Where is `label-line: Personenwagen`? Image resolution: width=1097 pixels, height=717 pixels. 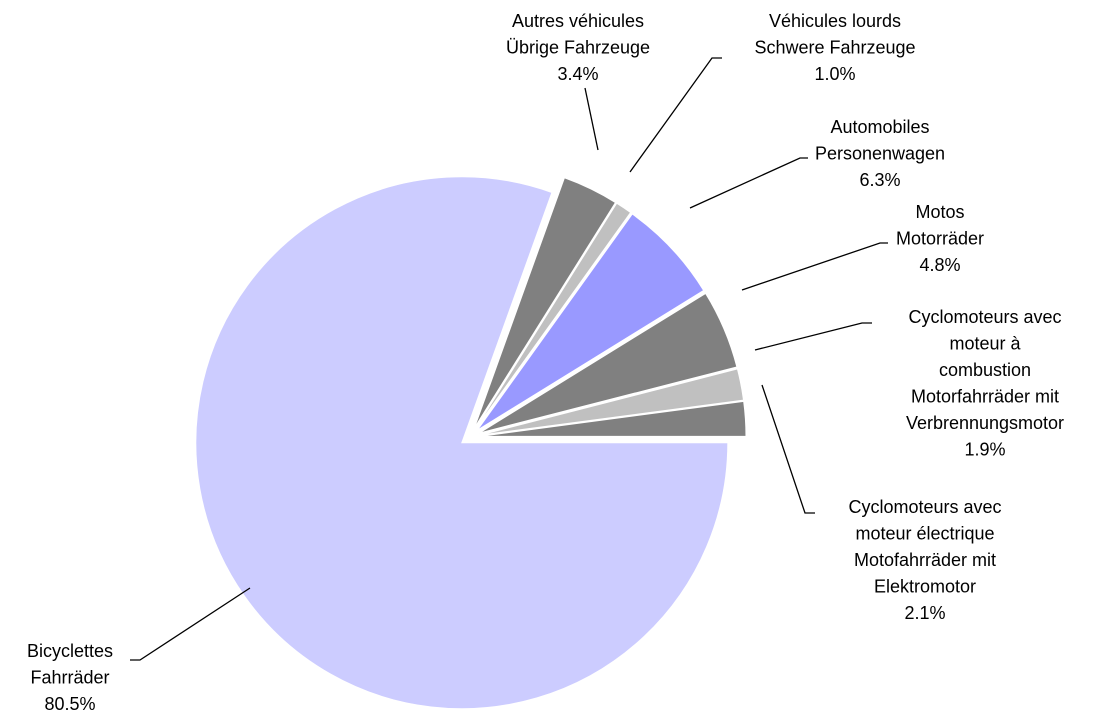
label-line: Personenwagen is located at coordinates (880, 153).